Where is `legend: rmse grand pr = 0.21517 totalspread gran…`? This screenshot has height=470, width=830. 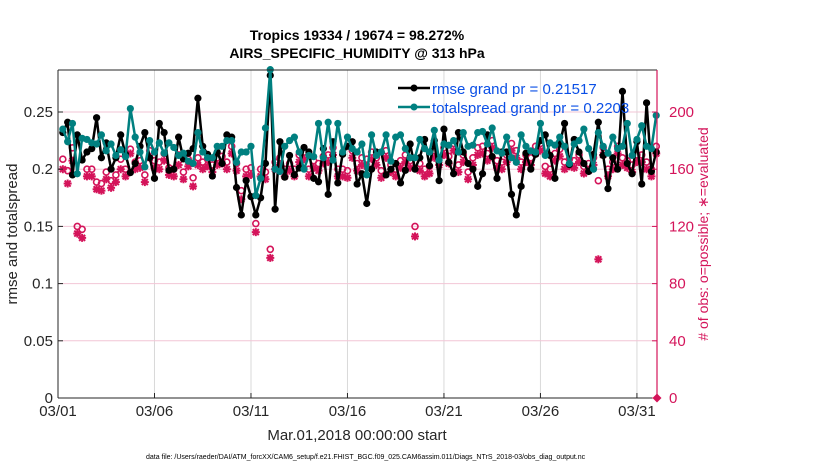
legend: rmse grand pr = 0.21517 totalspread gran… is located at coordinates (513, 99).